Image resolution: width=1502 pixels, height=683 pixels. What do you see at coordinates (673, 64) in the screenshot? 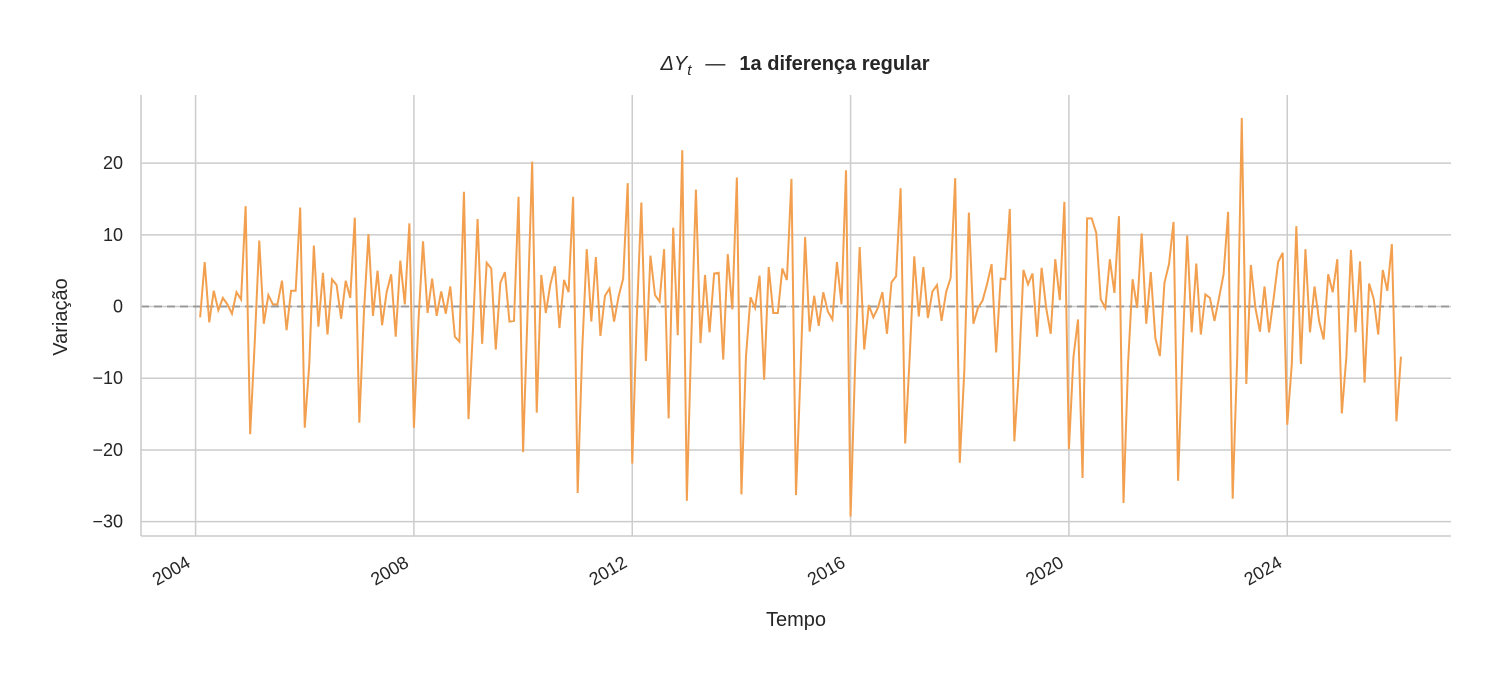
I see `title-symbol: ΔY` at bounding box center [673, 64].